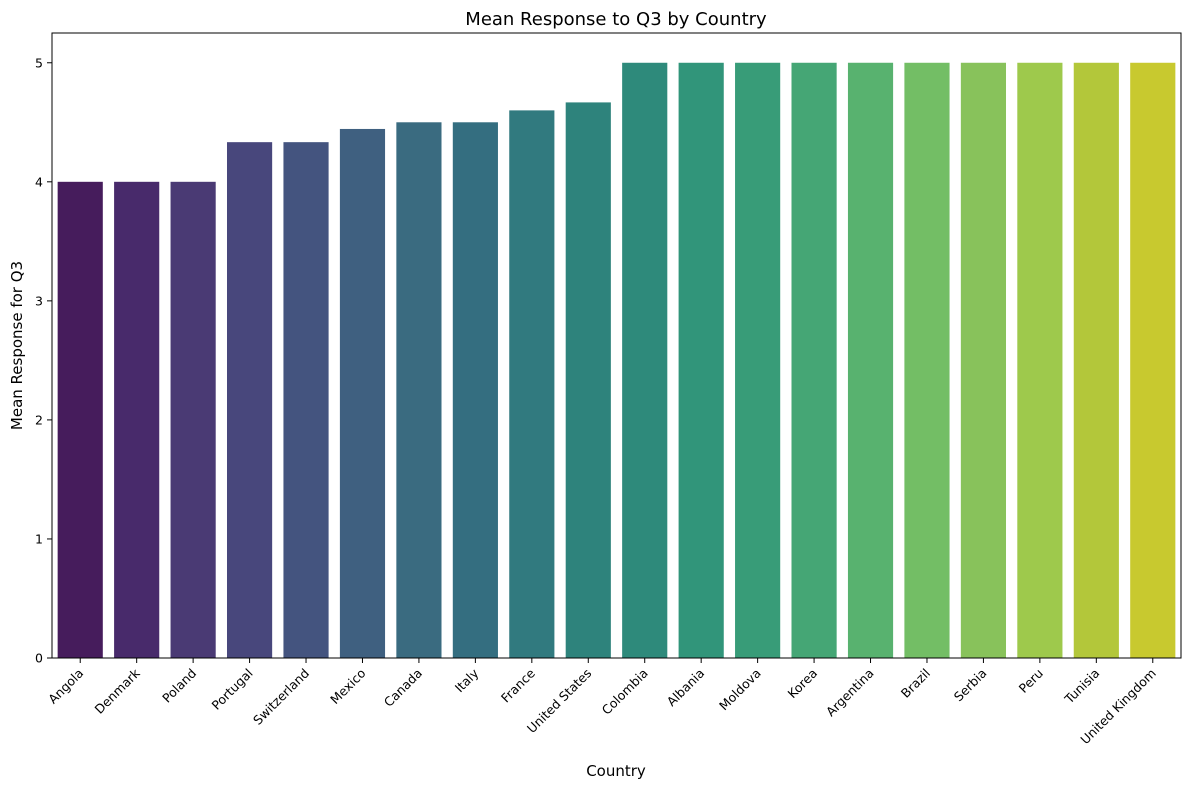  What do you see at coordinates (281, 697) in the screenshot?
I see `x-tick-label: Switzerland` at bounding box center [281, 697].